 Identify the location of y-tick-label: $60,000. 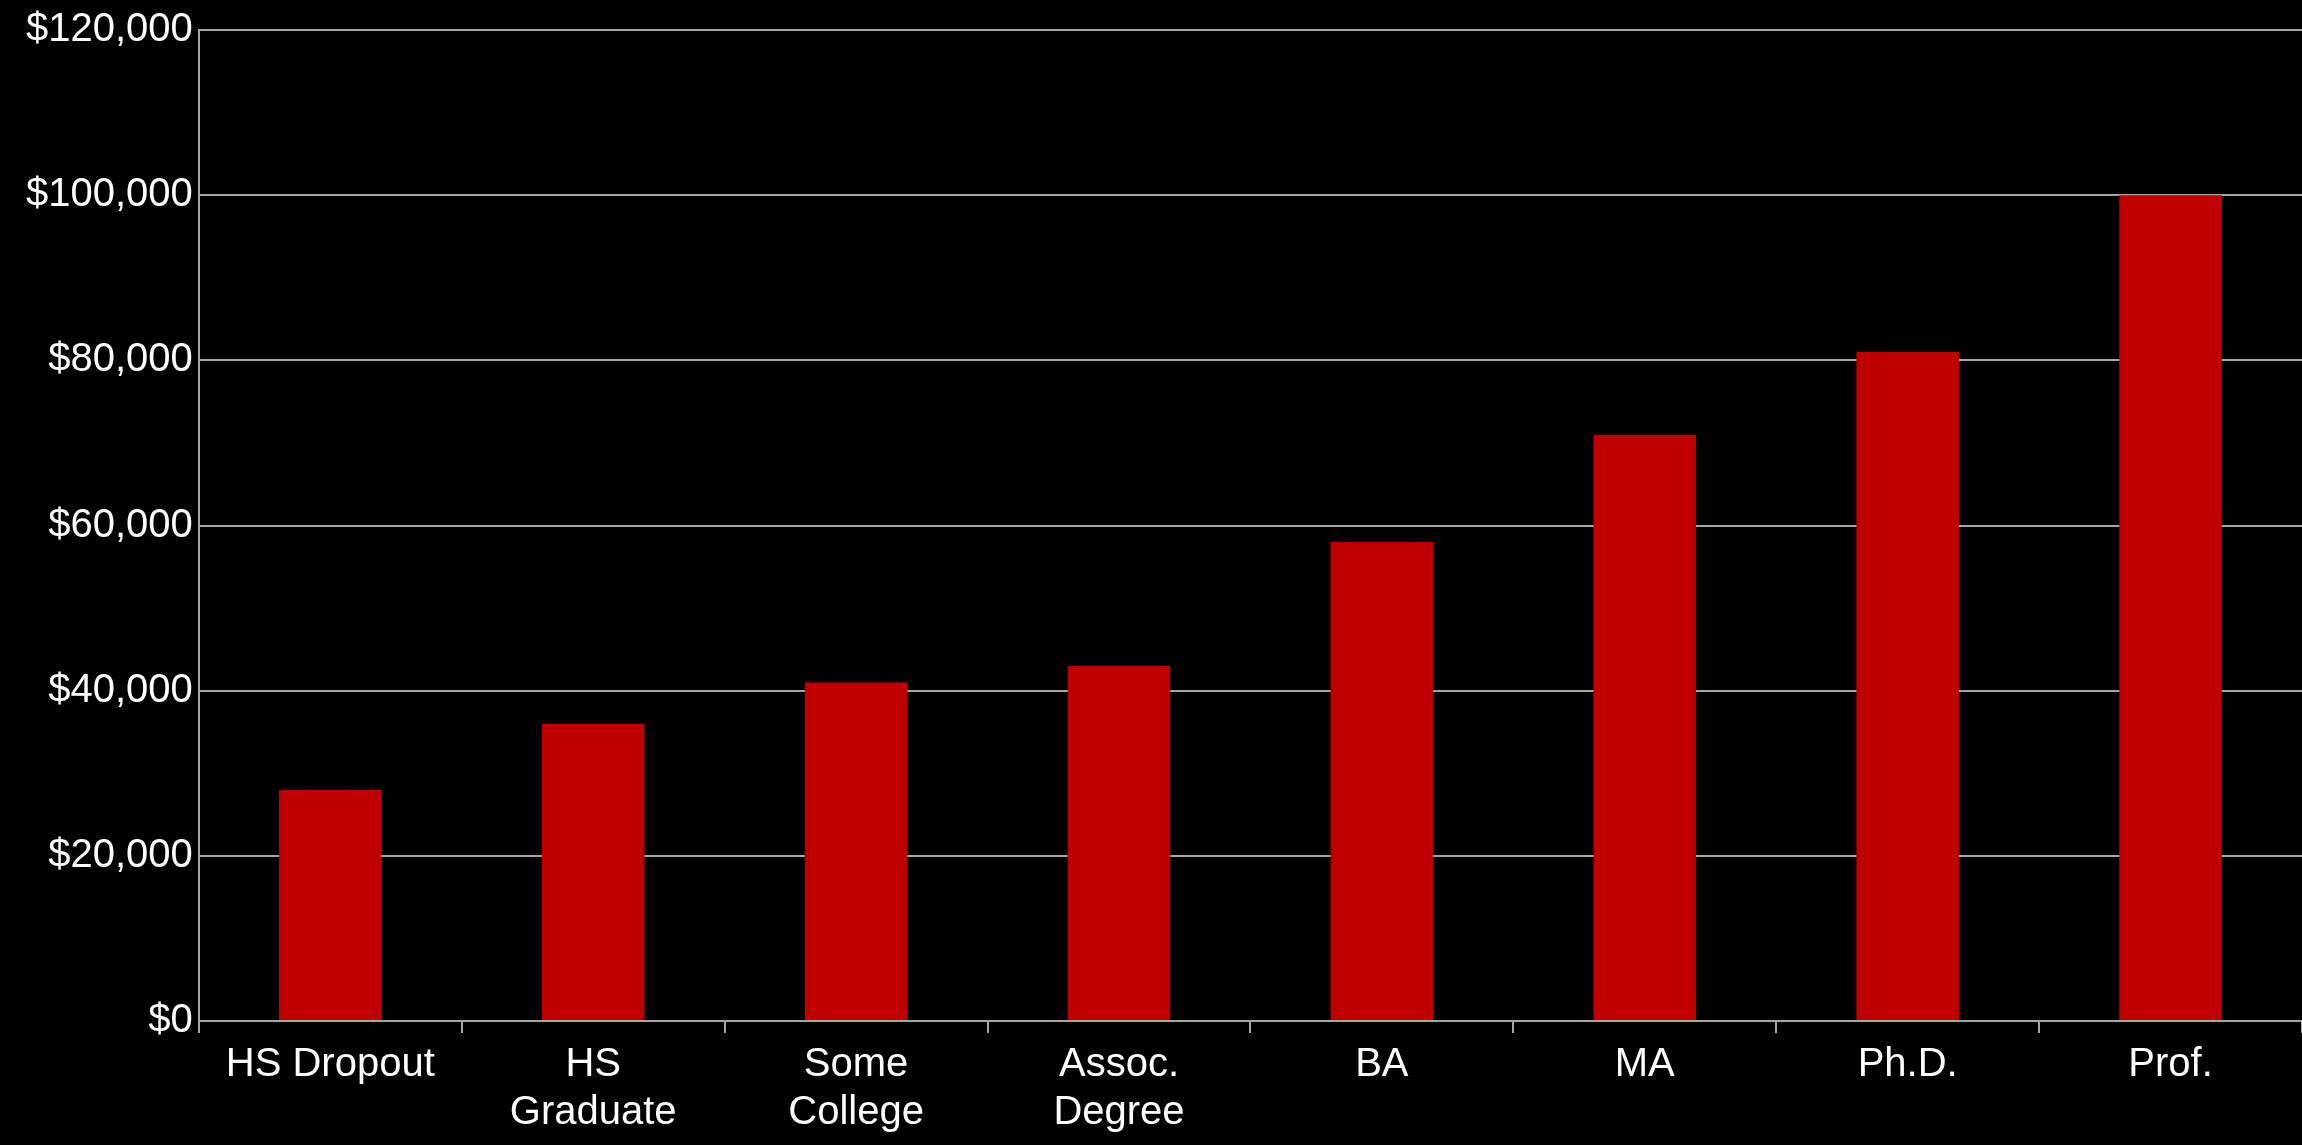
(120, 522).